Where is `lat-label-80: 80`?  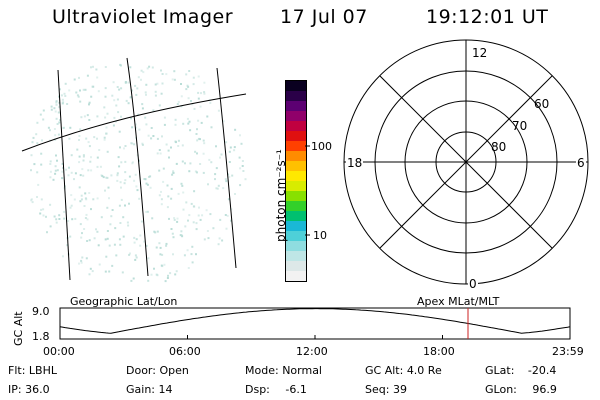 lat-label-80: 80 is located at coordinates (499, 147).